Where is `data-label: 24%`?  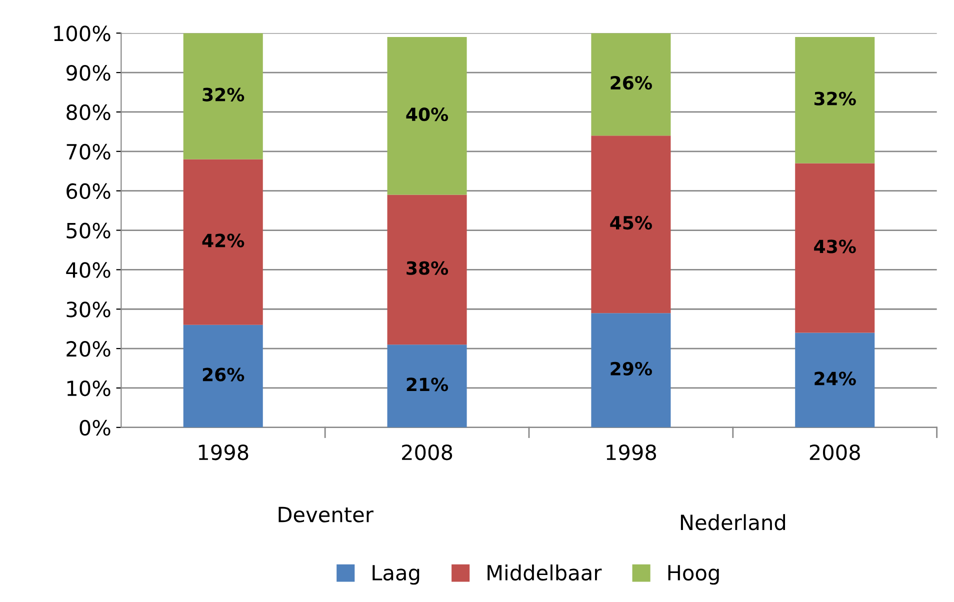
data-label: 24% is located at coordinates (835, 379).